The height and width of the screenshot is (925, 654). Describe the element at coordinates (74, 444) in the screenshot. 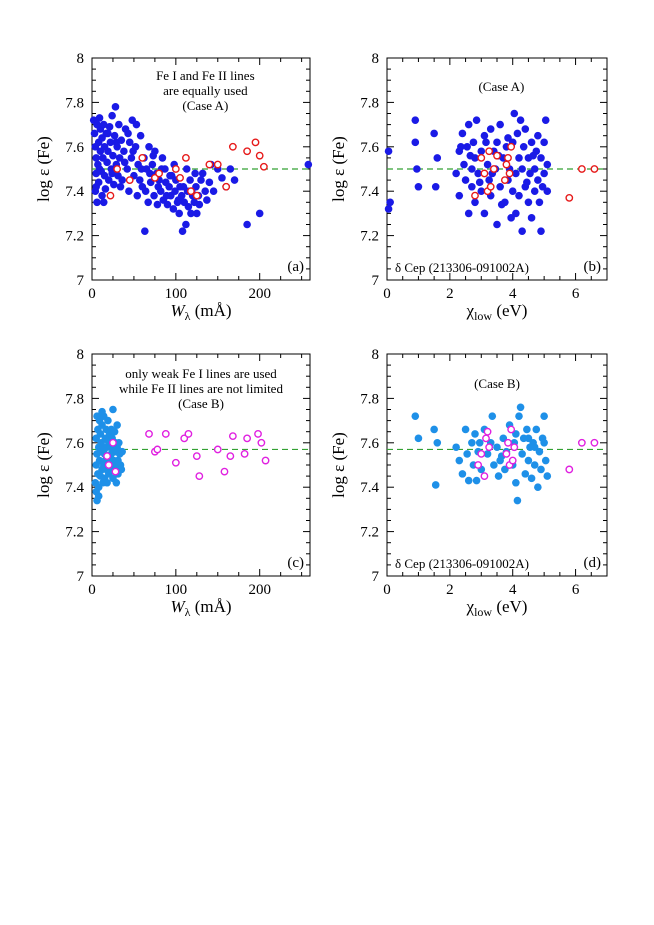

I see `y-tick-label: 7.6` at that location.